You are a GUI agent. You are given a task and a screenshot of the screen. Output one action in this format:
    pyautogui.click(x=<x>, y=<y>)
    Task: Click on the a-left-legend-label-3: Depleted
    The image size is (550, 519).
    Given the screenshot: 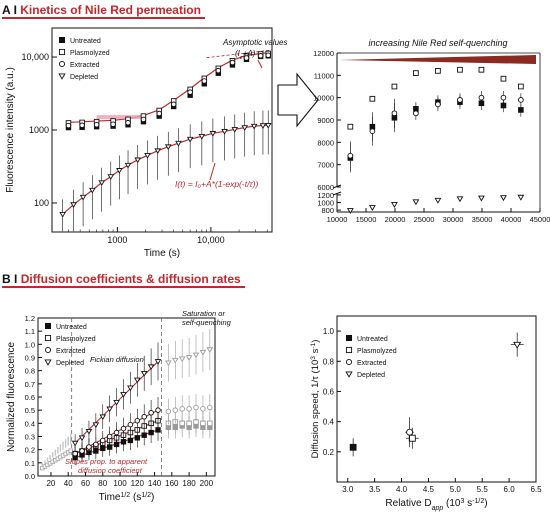 What is the action you would take?
    pyautogui.click(x=84, y=77)
    